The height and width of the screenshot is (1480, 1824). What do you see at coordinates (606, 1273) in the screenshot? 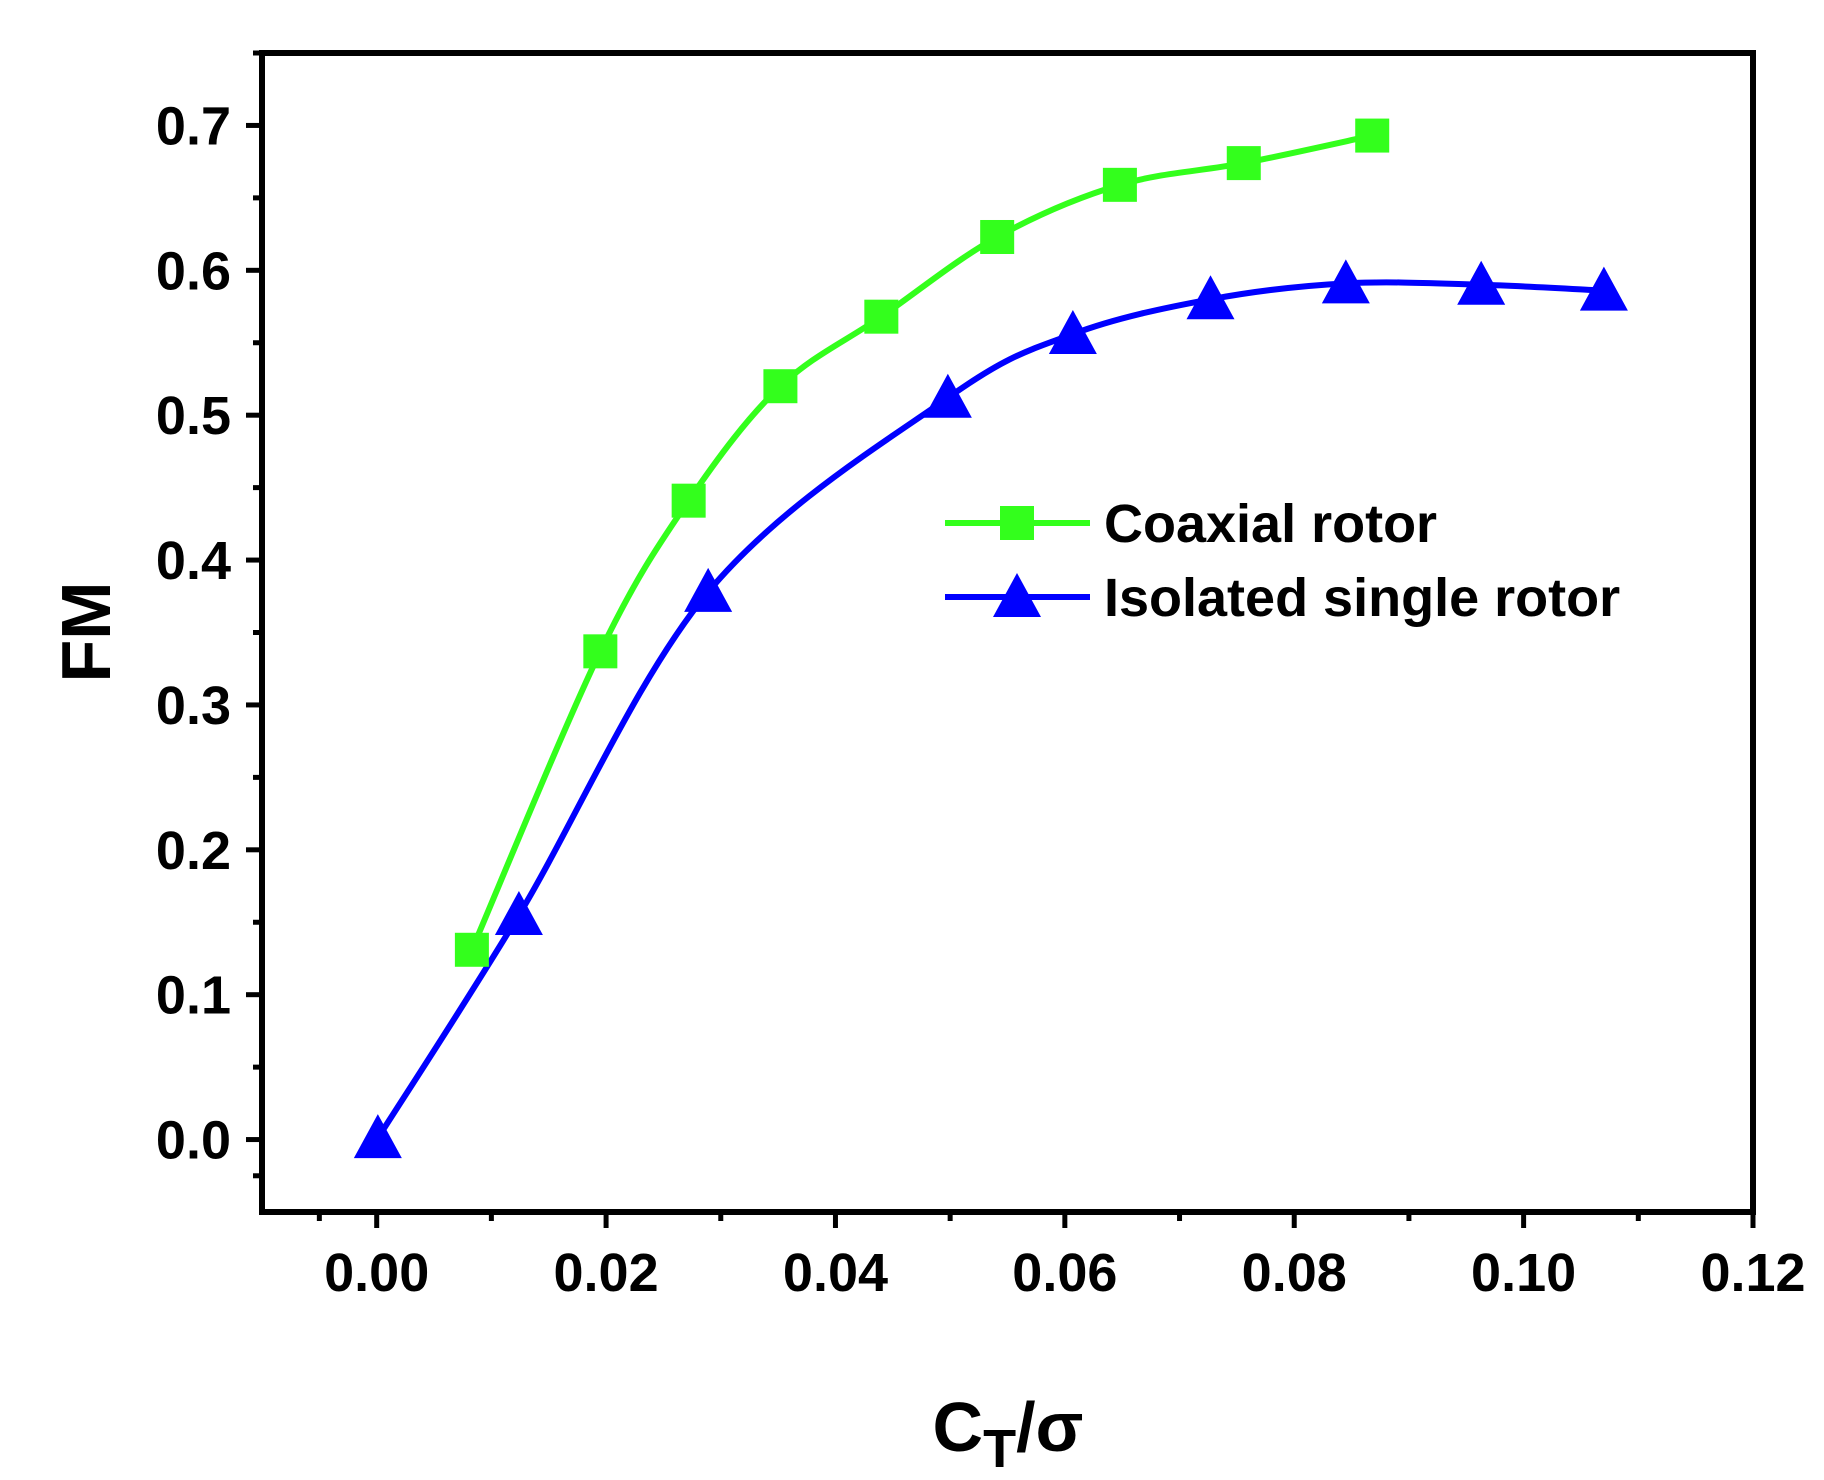
I see `x-tick-label: 0.02` at bounding box center [606, 1273].